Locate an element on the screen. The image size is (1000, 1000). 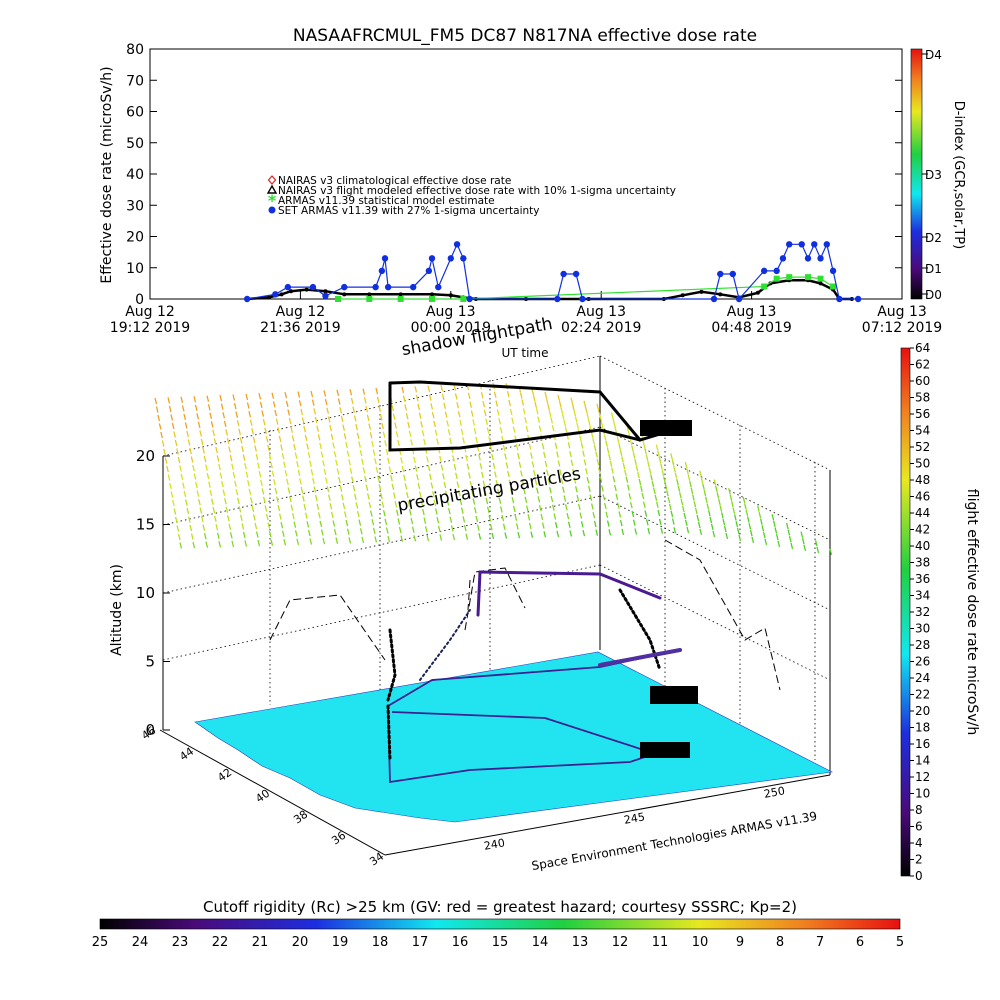
precipitating-particles-field is located at coordinates (493, 469).